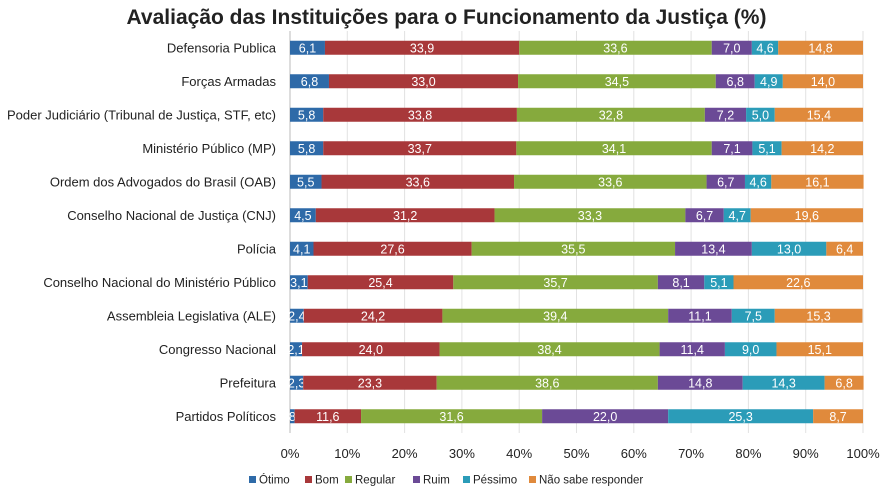 This screenshot has height=492, width=893. Describe the element at coordinates (731, 48) in the screenshot. I see `data-label: 7,0` at that location.